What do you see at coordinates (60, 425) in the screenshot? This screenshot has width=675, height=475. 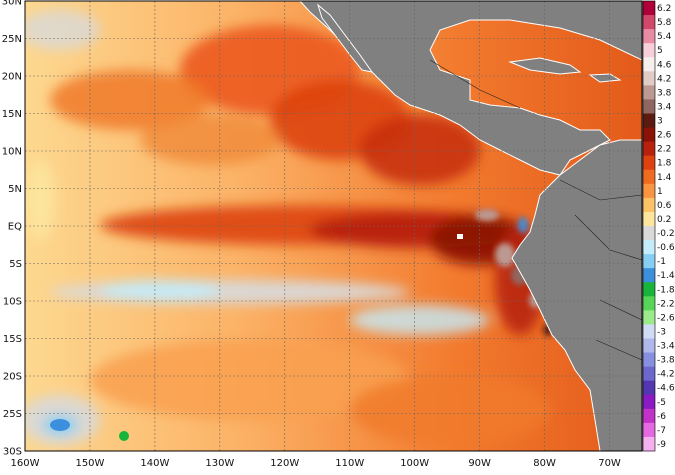 I see `cool-patch-marker` at bounding box center [60, 425].